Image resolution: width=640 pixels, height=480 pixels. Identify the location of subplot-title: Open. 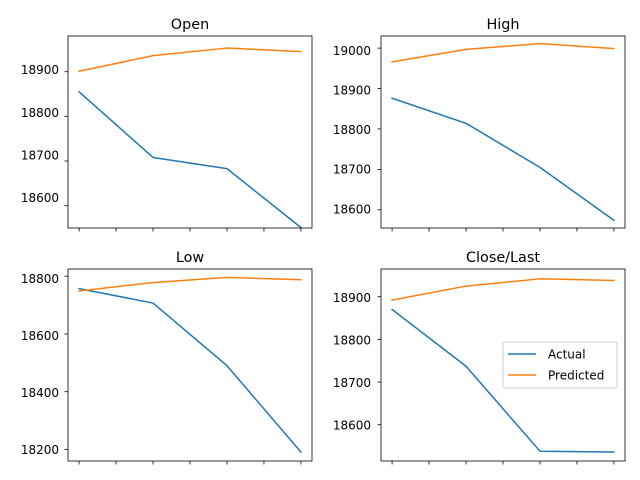
(190, 25).